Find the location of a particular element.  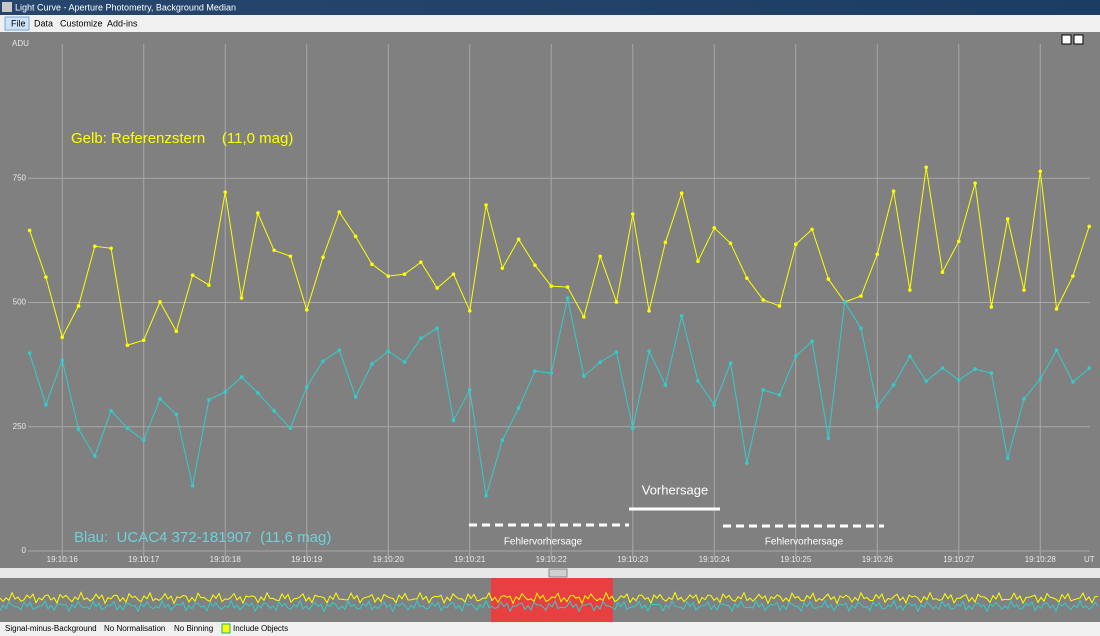

toolbar-item: No Normalisation is located at coordinates (134, 628).